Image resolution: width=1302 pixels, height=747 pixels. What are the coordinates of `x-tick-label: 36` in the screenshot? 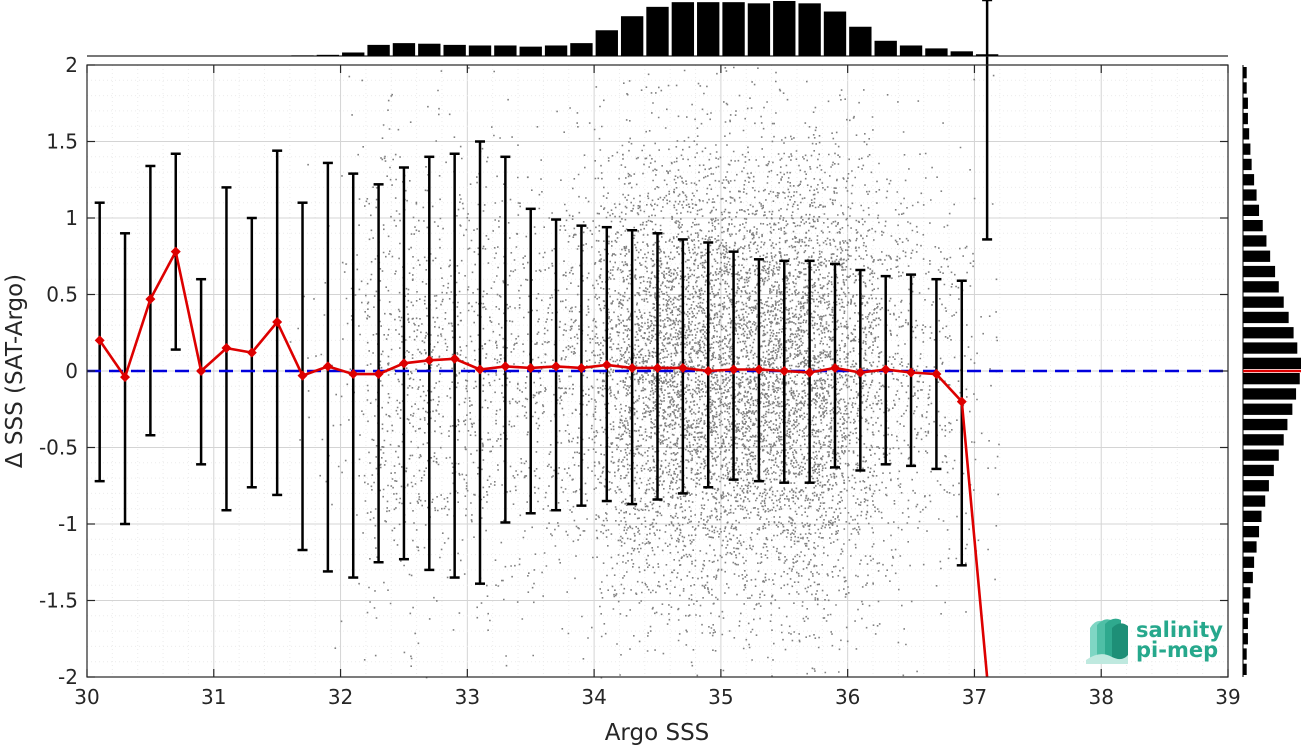 It's located at (847, 697).